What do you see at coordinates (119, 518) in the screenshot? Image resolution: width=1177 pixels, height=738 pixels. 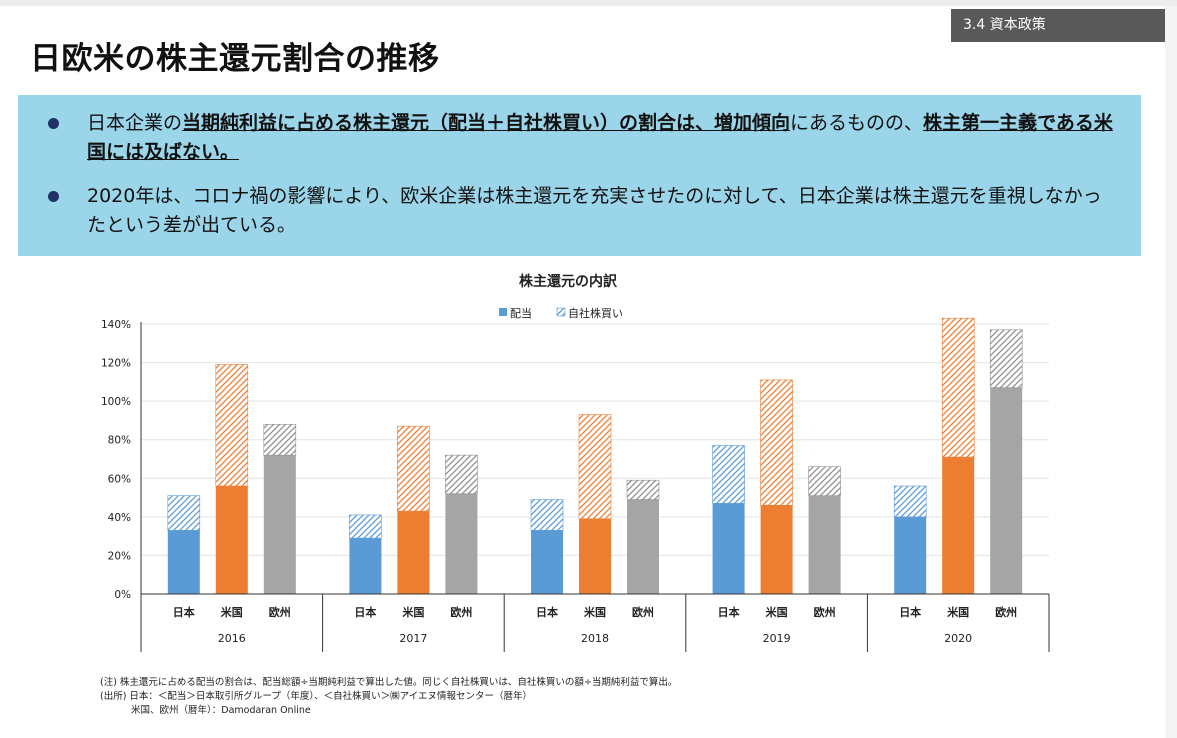 I see `y-tick-label: 40%` at bounding box center [119, 518].